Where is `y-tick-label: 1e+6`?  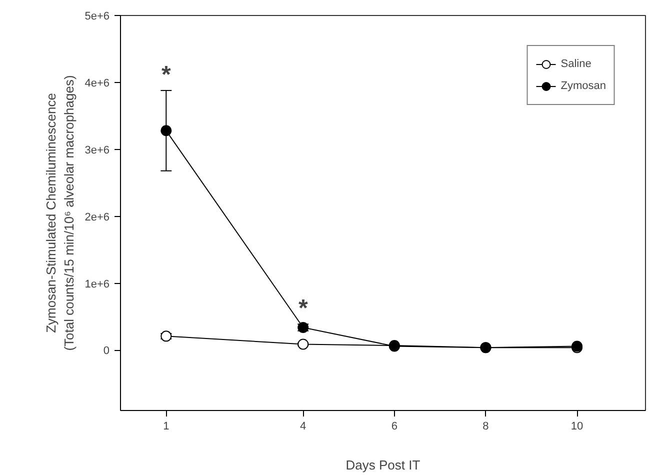 y-tick-label: 1e+6 is located at coordinates (97, 284).